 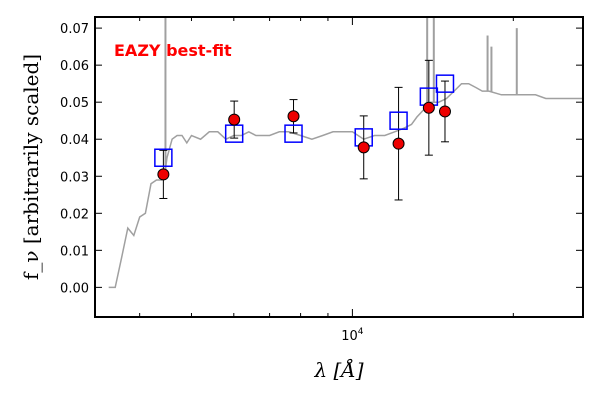 I want to click on y-tick-label: 0.00, so click(x=74, y=288).